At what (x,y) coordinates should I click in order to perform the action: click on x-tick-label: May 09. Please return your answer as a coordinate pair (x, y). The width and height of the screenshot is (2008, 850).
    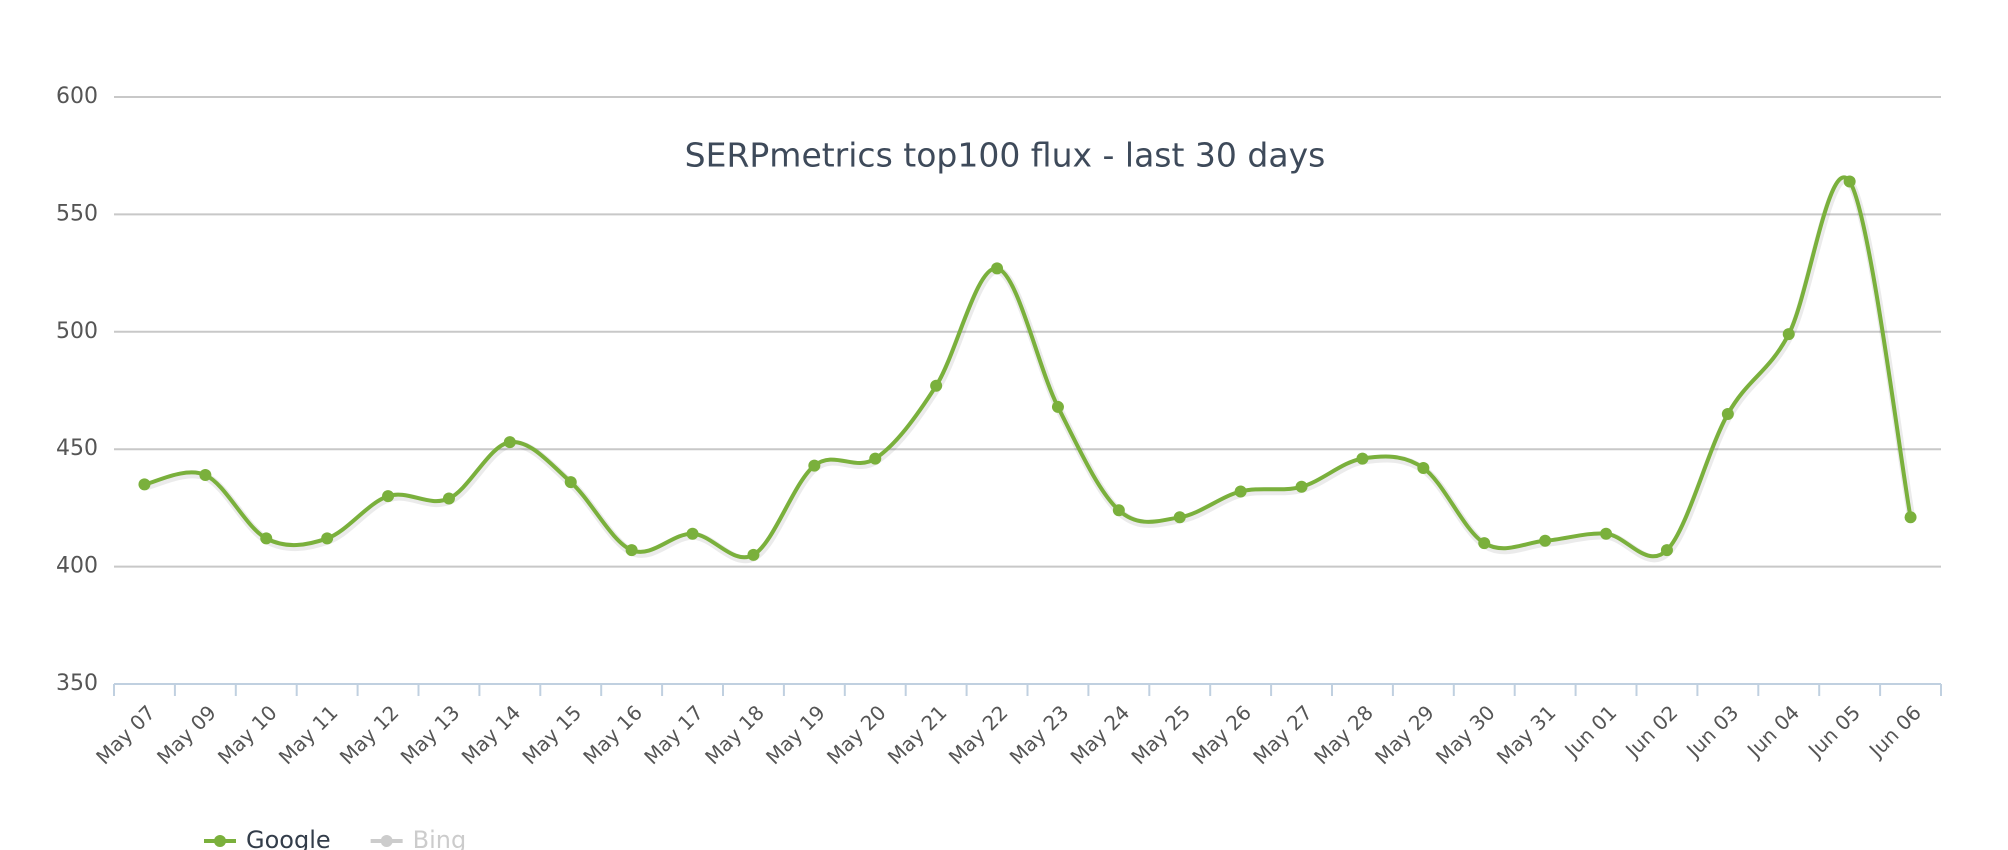
    Looking at the image, I should click on (186, 734).